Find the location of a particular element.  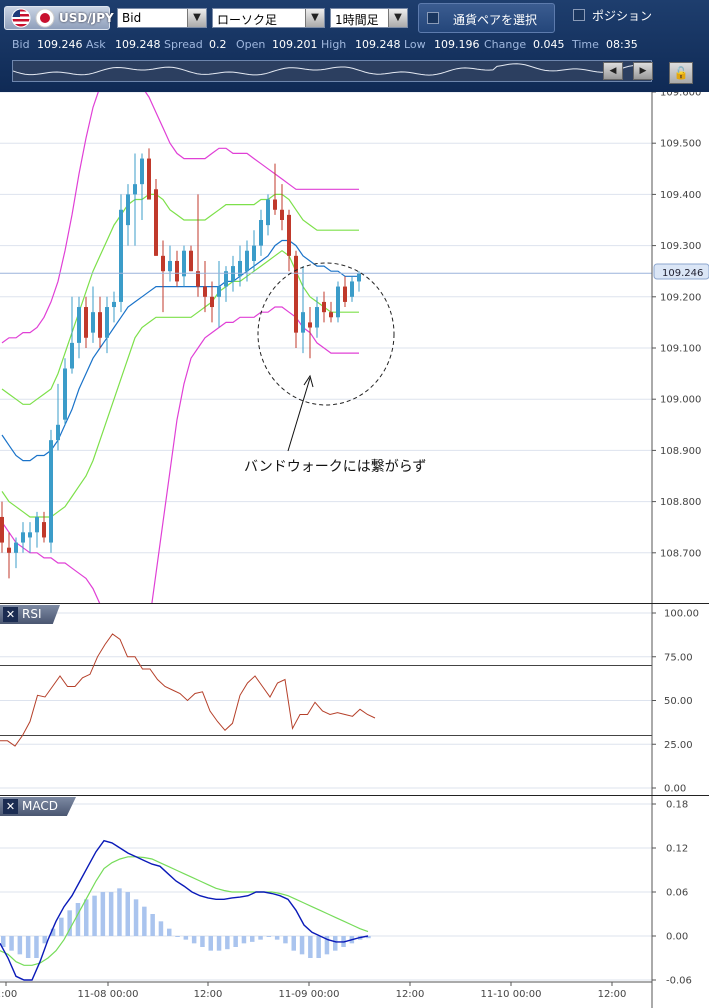

navigator-scrollbar is located at coordinates (332, 71).